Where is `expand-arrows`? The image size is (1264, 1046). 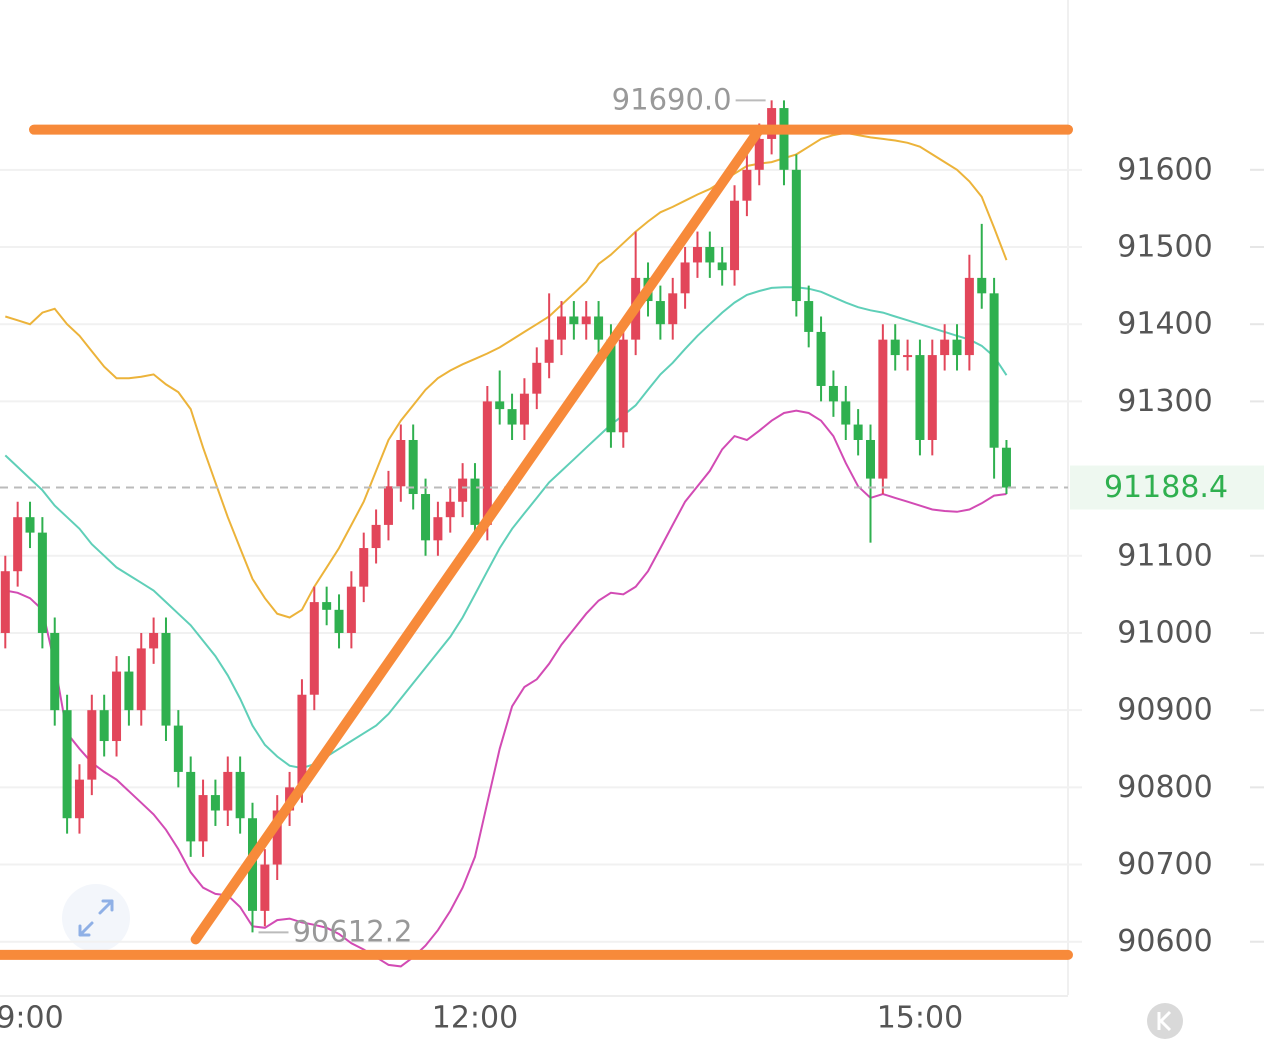 expand-arrows is located at coordinates (96, 918).